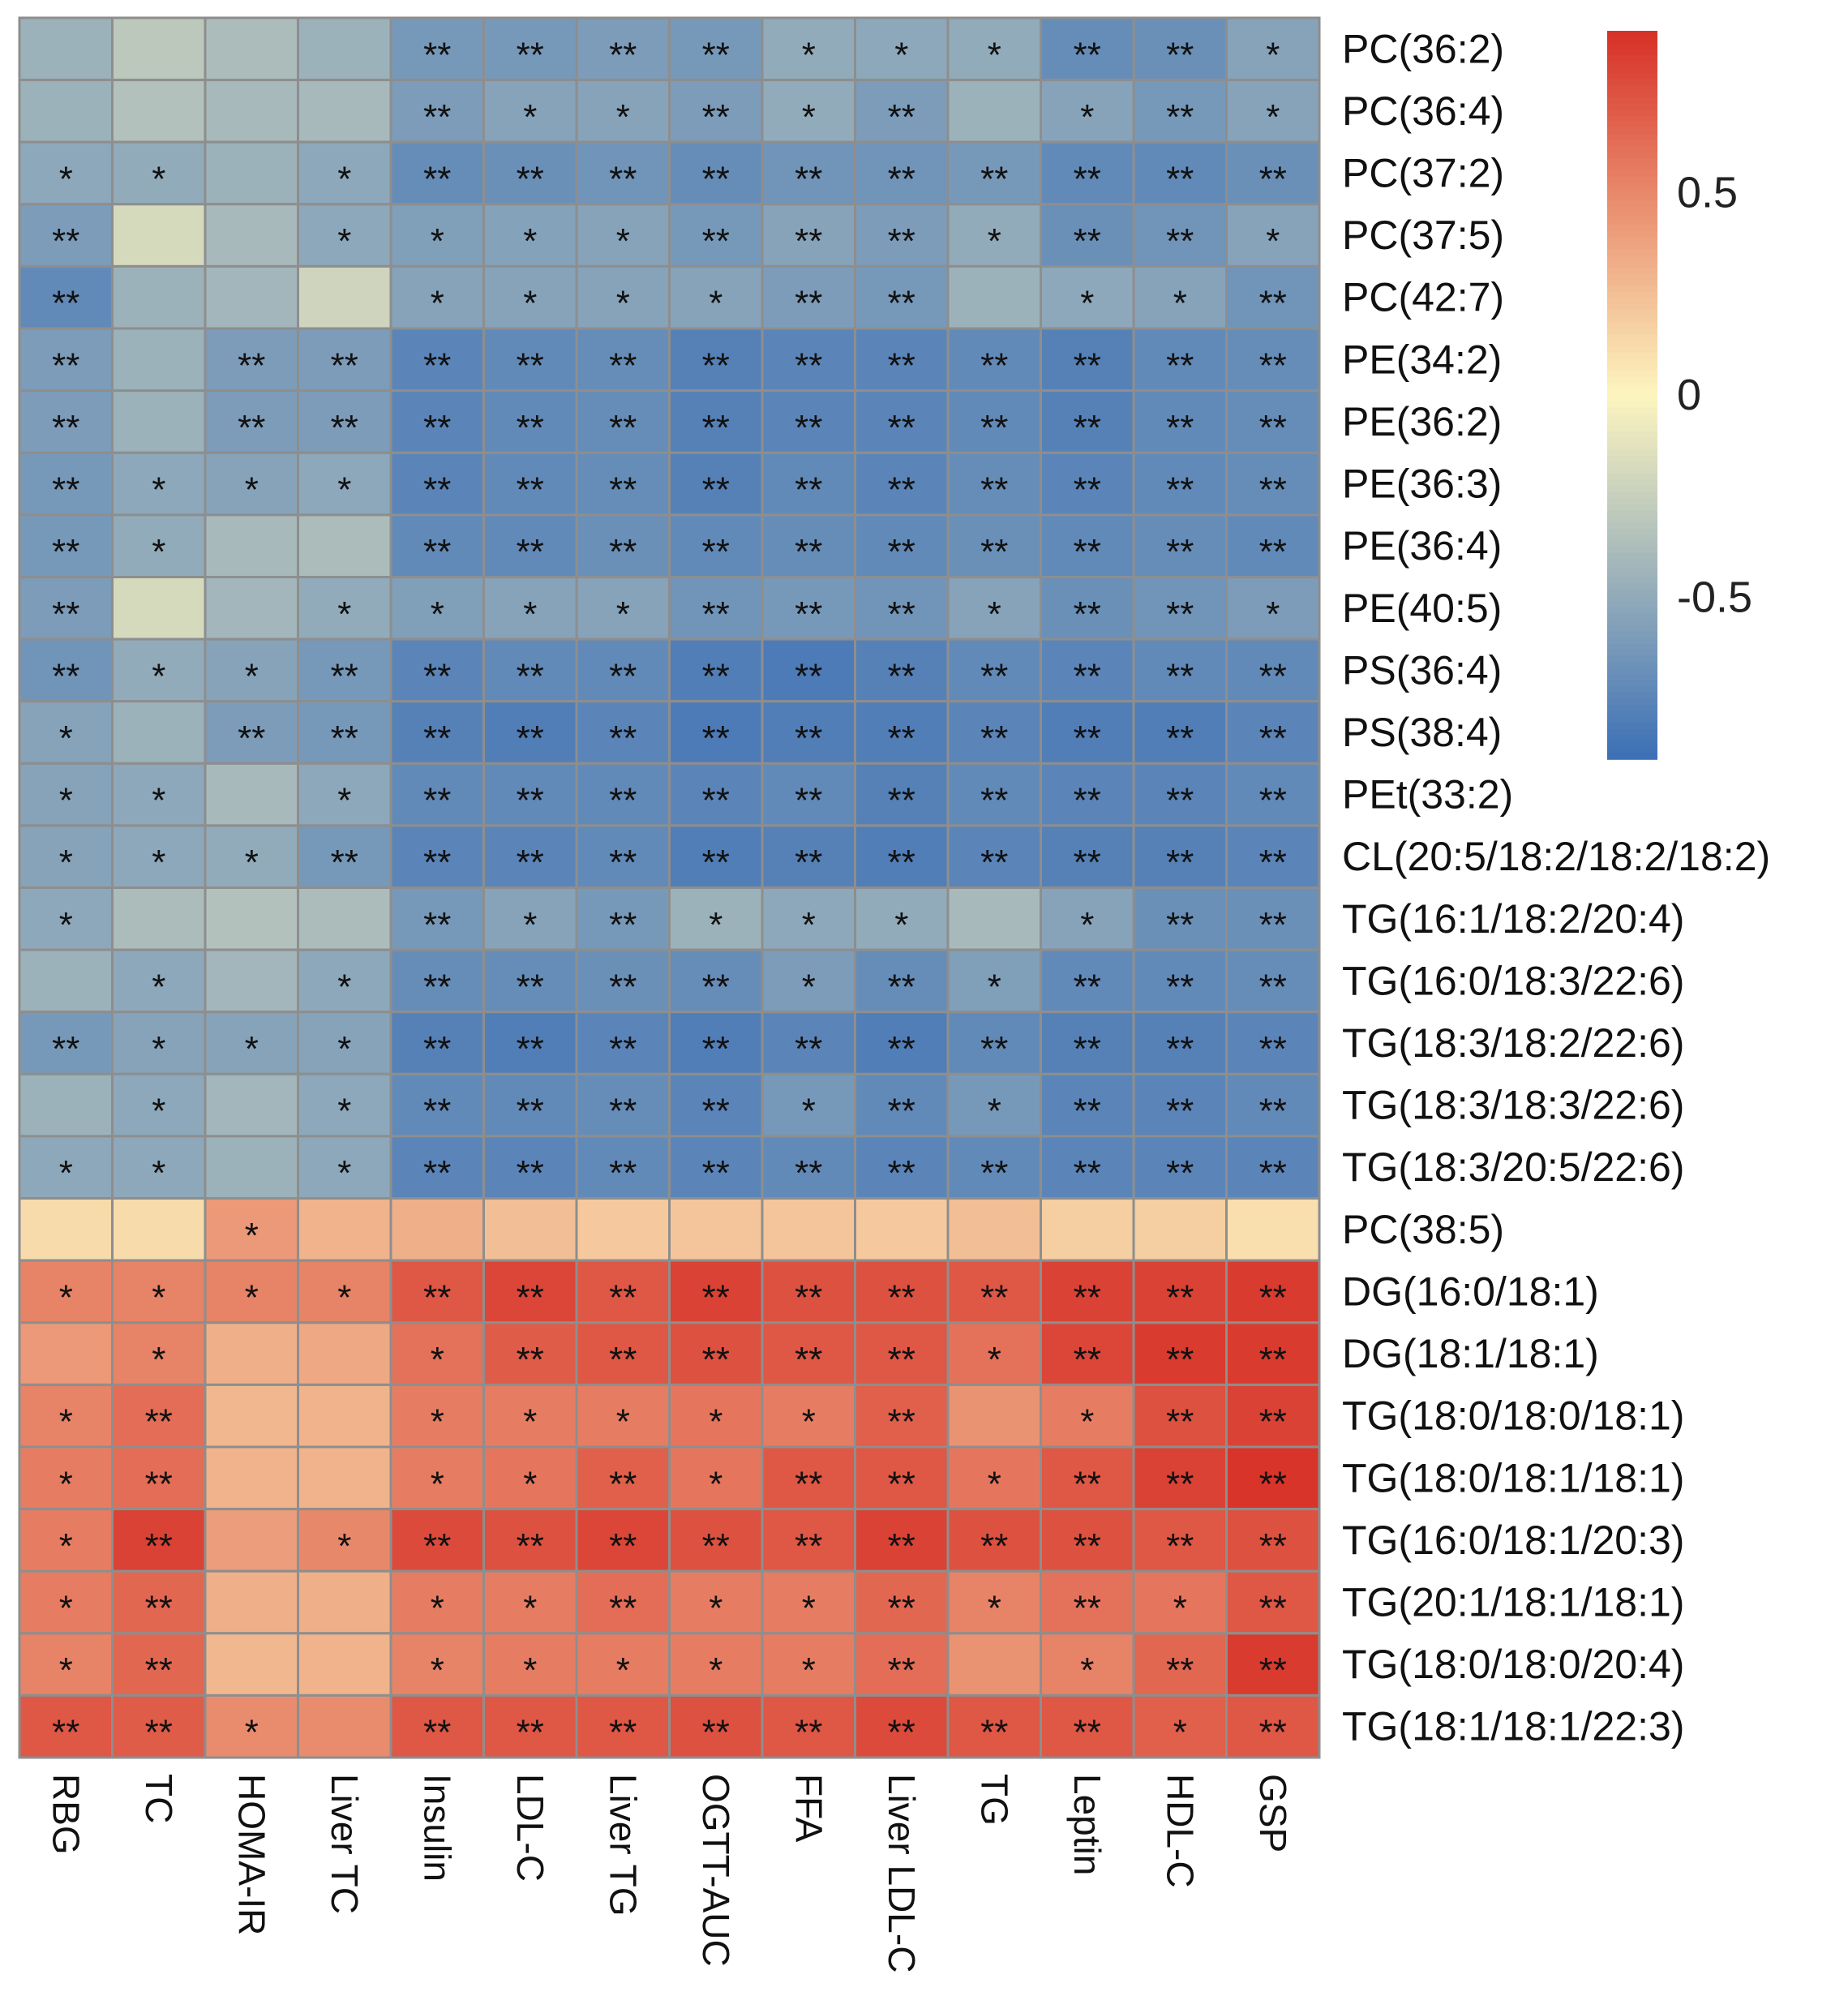 The image size is (1848, 2009). What do you see at coordinates (1714, 597) in the screenshot?
I see `colorbar-tick-label: -0.5` at bounding box center [1714, 597].